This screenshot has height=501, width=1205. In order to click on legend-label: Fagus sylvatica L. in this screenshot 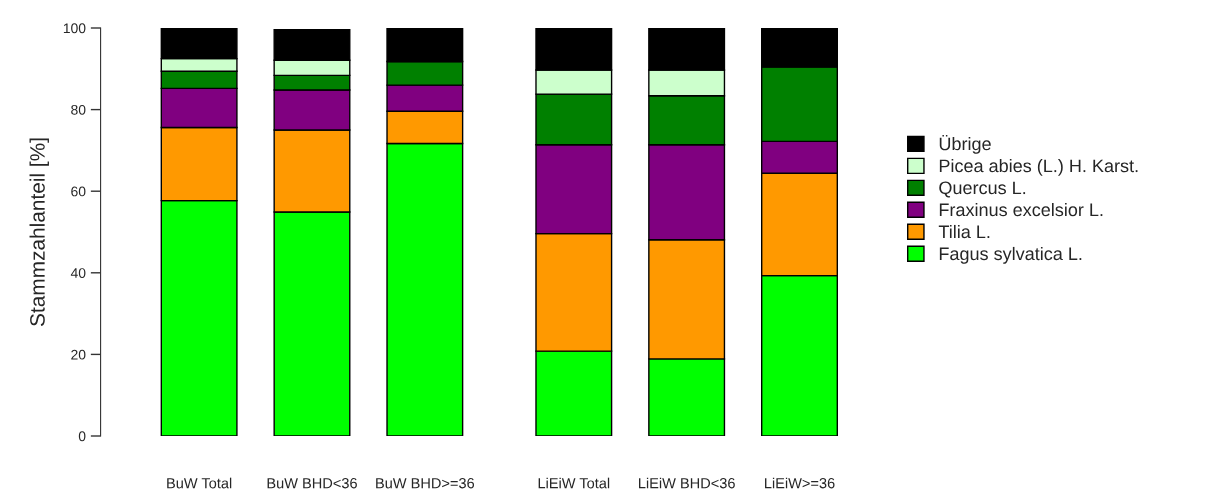, I will do `click(1010, 255)`.